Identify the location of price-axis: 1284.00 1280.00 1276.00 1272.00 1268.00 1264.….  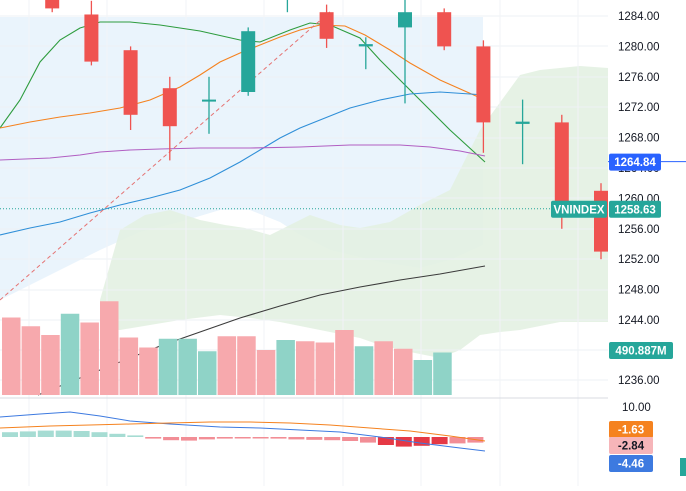
(647, 243).